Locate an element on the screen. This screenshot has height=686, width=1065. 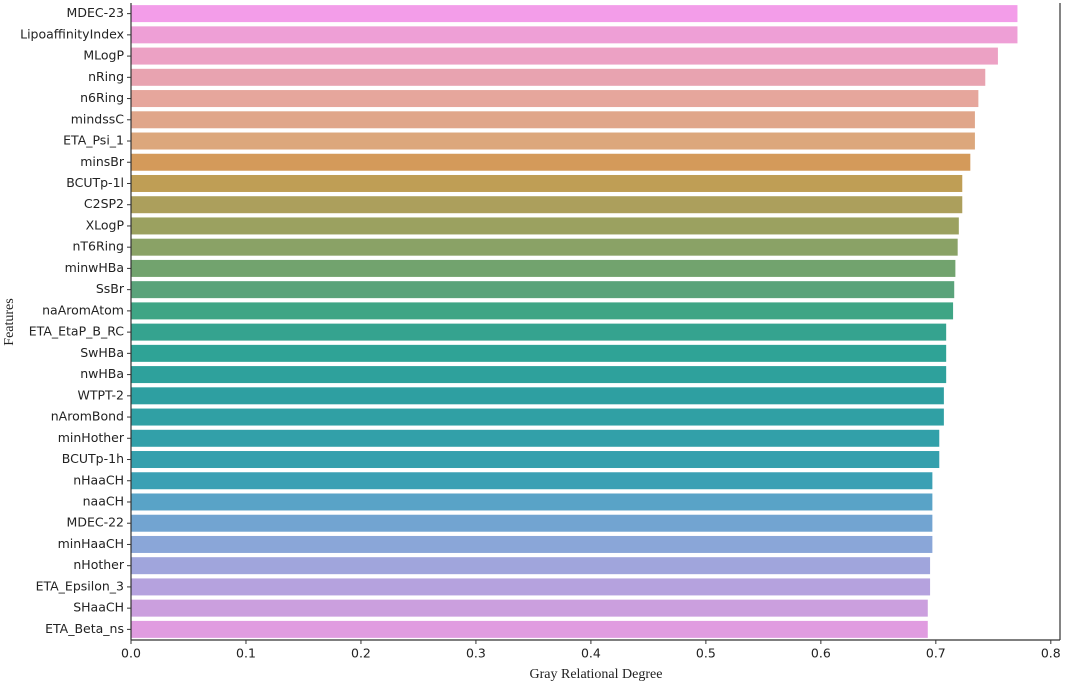
y-tick-label: XLogP is located at coordinates (105, 224).